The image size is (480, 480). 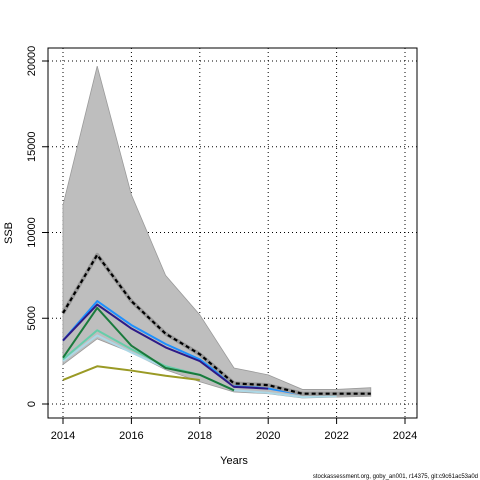 I want to click on y-tick-label-2: 10000, so click(x=32, y=232).